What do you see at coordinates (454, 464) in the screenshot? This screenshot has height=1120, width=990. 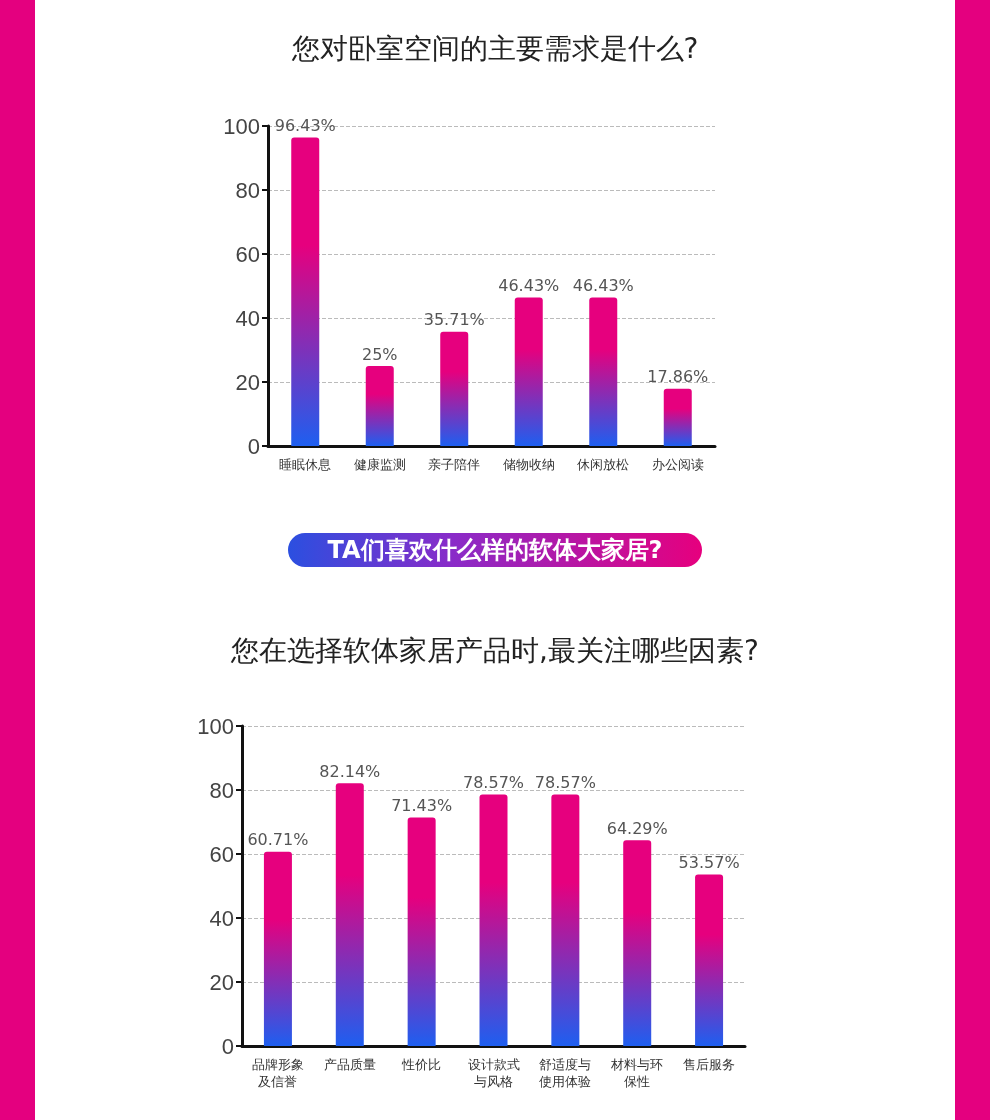 I see `x-tick-label: 亲子陪伴` at bounding box center [454, 464].